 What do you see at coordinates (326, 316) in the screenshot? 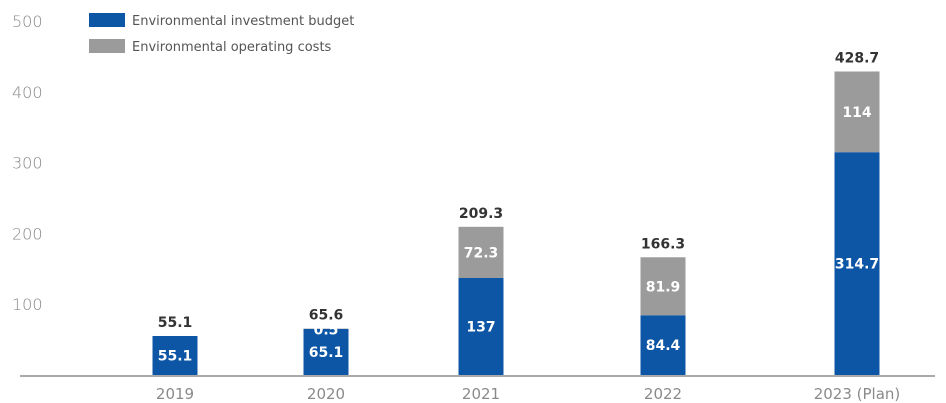
I see `total-label: 65.6` at bounding box center [326, 316].